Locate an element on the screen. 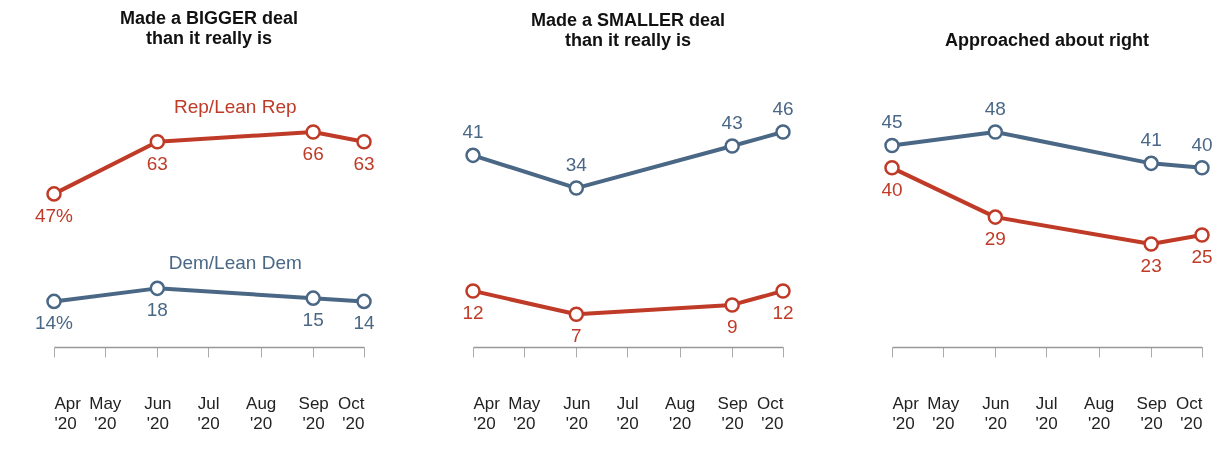 This screenshot has width=1225, height=453. data-label: 34 is located at coordinates (576, 165).